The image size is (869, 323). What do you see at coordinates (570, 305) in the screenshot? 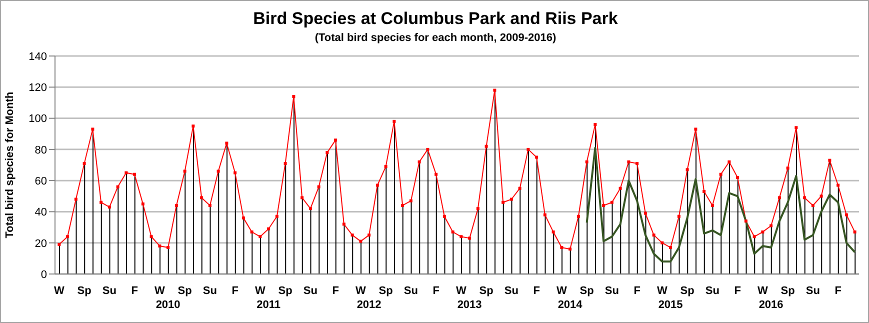
I see `text: 2014` at bounding box center [570, 305].